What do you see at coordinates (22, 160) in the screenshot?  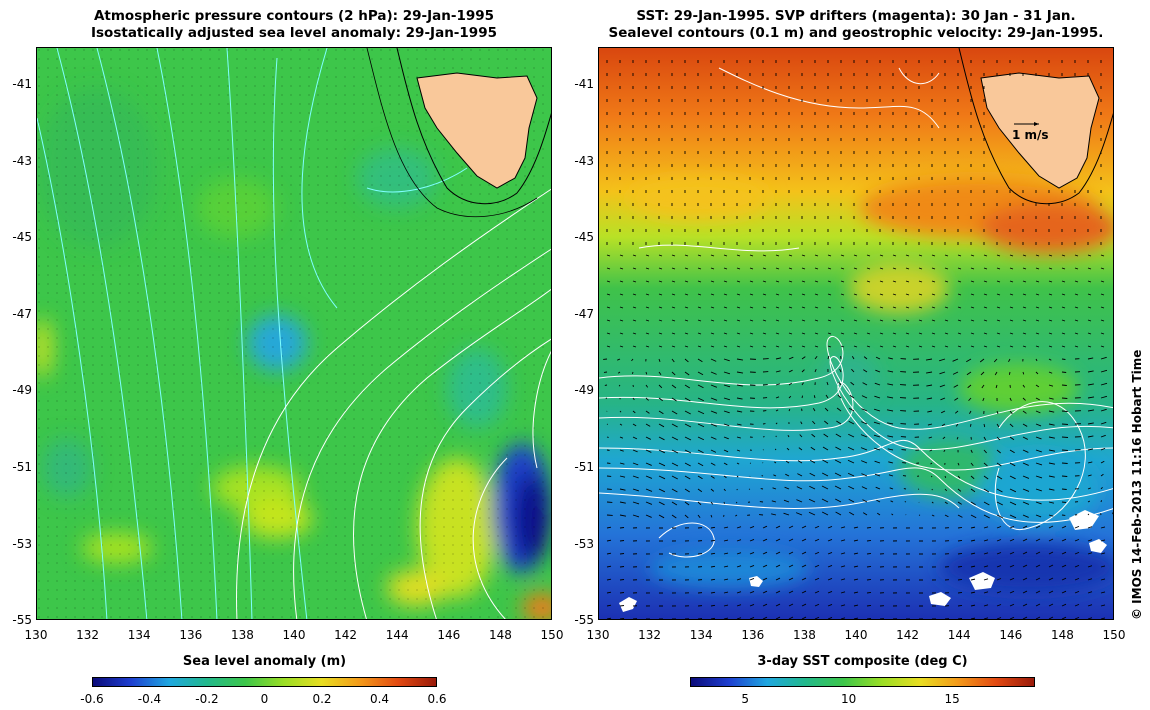 I see `y-tick-label: -43` at bounding box center [22, 160].